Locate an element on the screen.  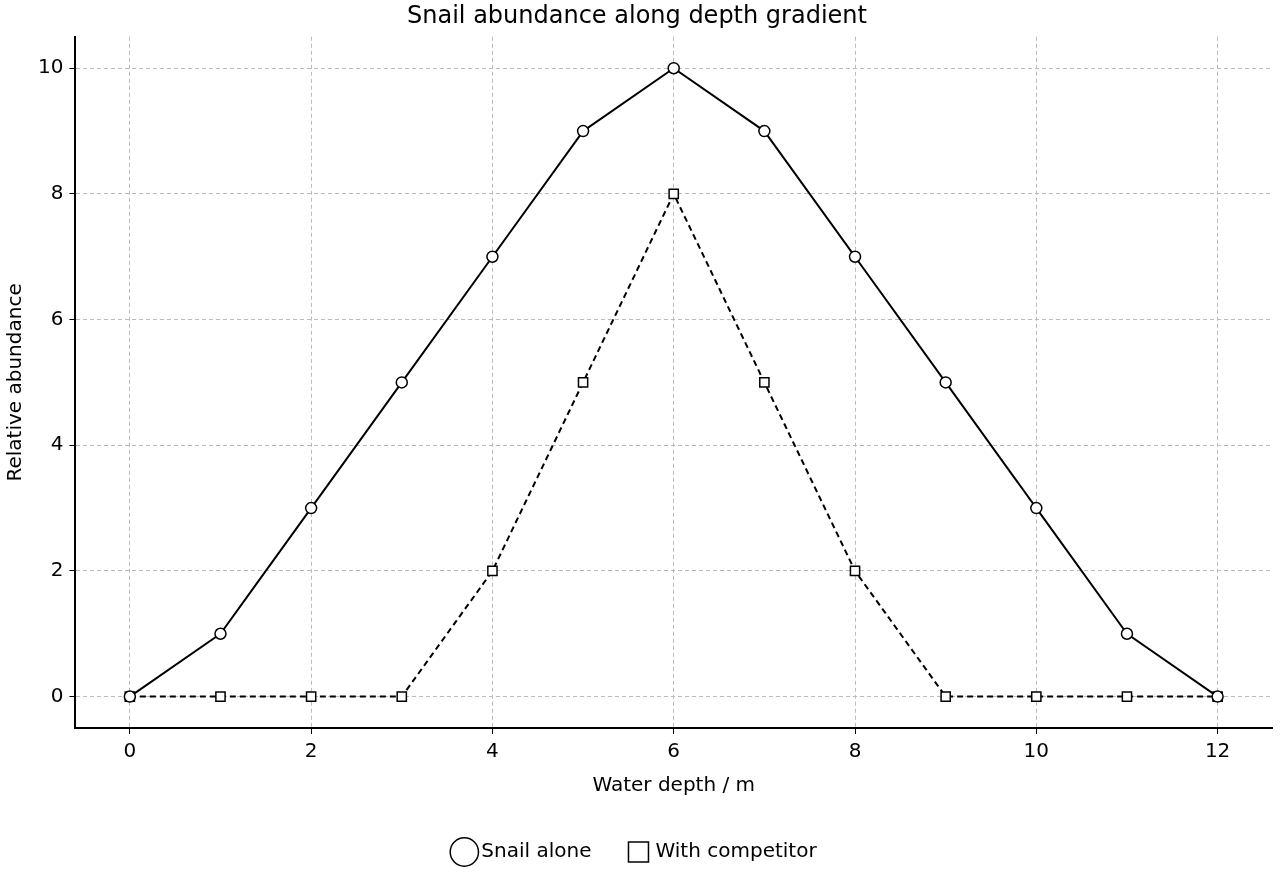
x-tick-label: 2 is located at coordinates (311, 750).